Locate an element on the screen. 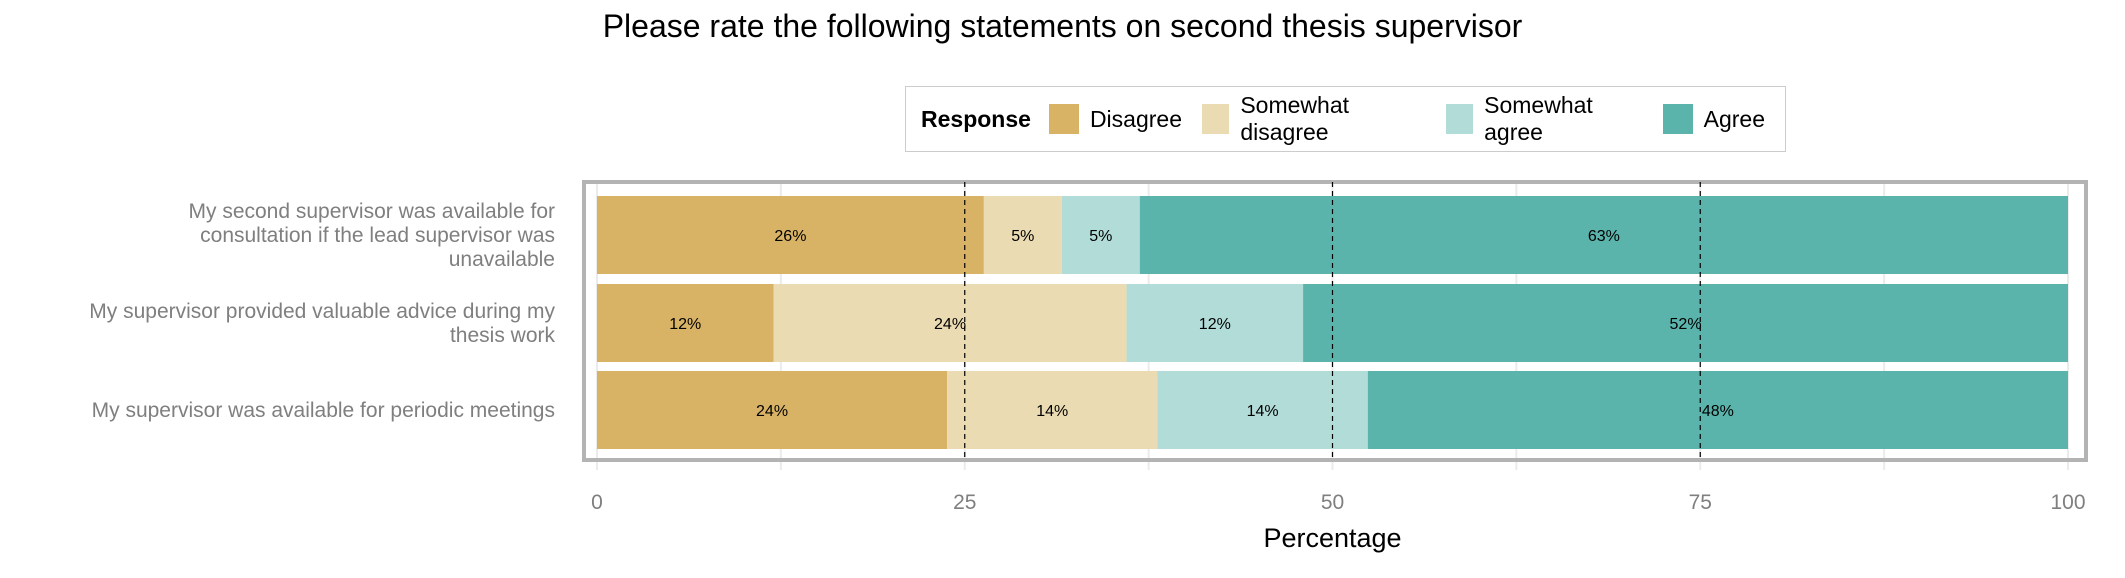 Image resolution: width=2125 pixels, height=578 pixels. data-label: 26% is located at coordinates (790, 236).